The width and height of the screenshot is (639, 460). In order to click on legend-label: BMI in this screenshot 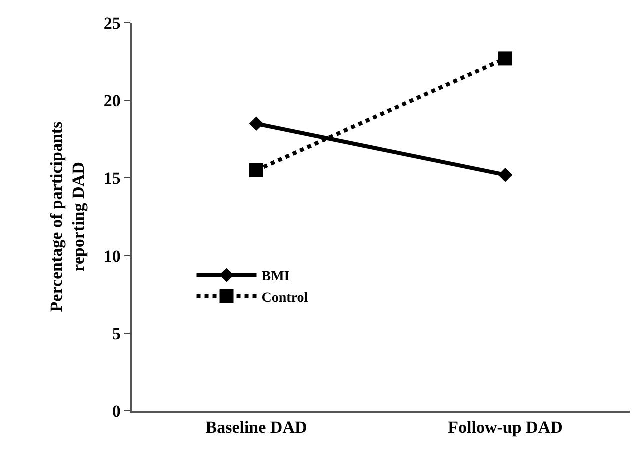, I will do `click(276, 277)`.